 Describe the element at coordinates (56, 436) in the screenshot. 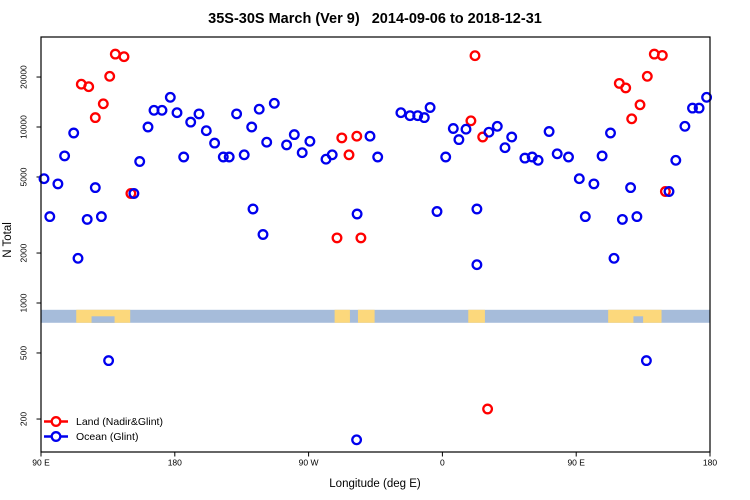

I see `legend-marker-ocean-icon` at that location.